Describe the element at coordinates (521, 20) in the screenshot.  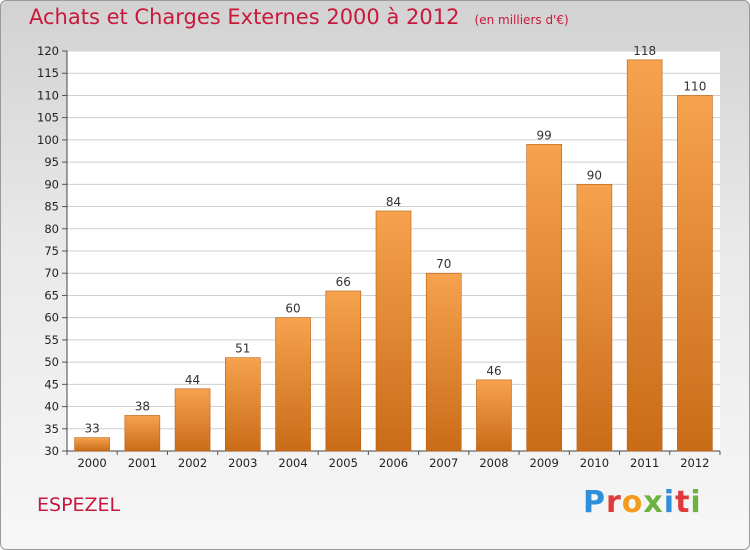
I see `chart-subtitle: (en milliers d'€)` at that location.